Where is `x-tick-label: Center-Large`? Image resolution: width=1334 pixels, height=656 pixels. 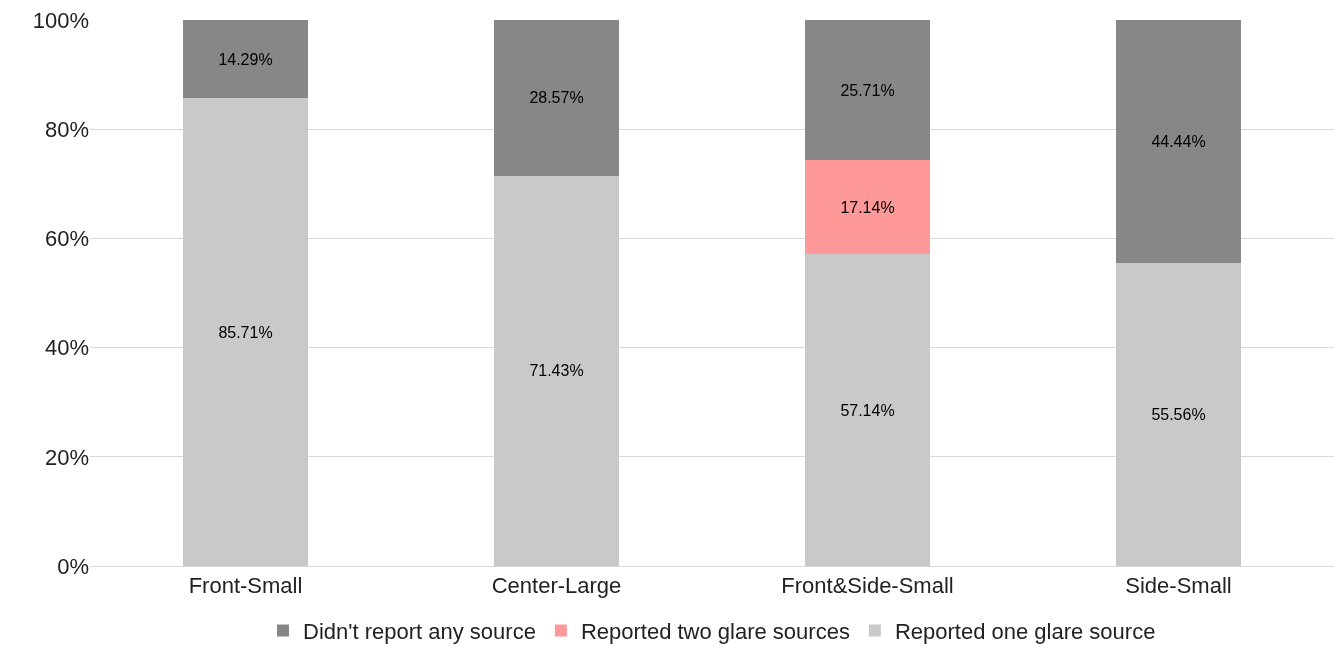 x-tick-label: Center-Large is located at coordinates (556, 586).